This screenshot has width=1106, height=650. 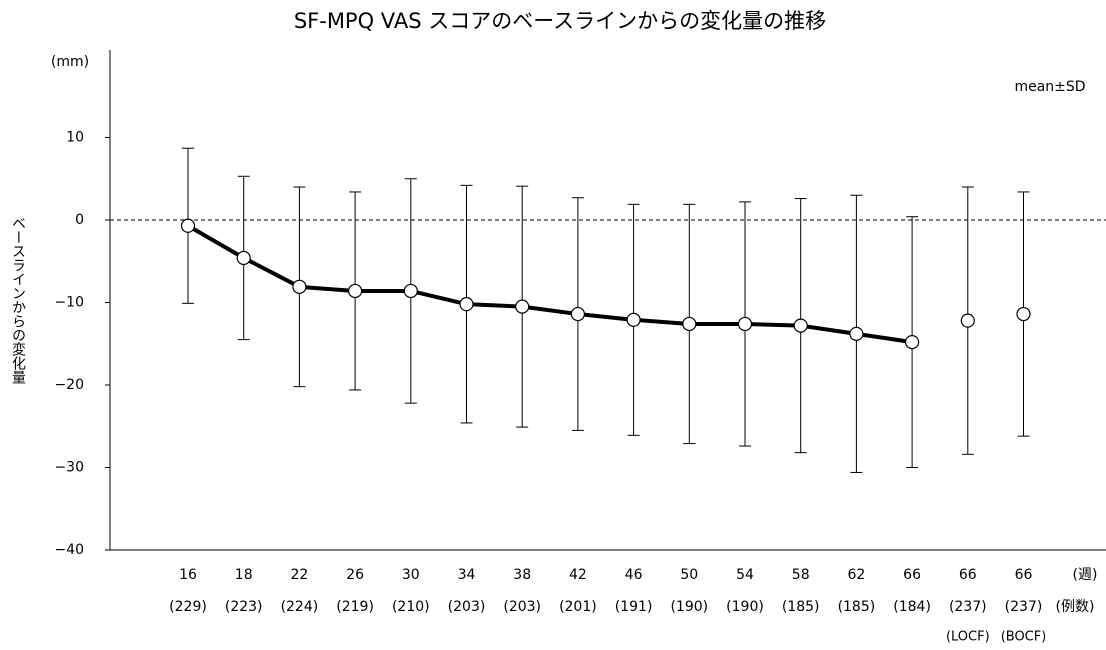 What do you see at coordinates (1049, 87) in the screenshot?
I see `annotation: mean±SD` at bounding box center [1049, 87].